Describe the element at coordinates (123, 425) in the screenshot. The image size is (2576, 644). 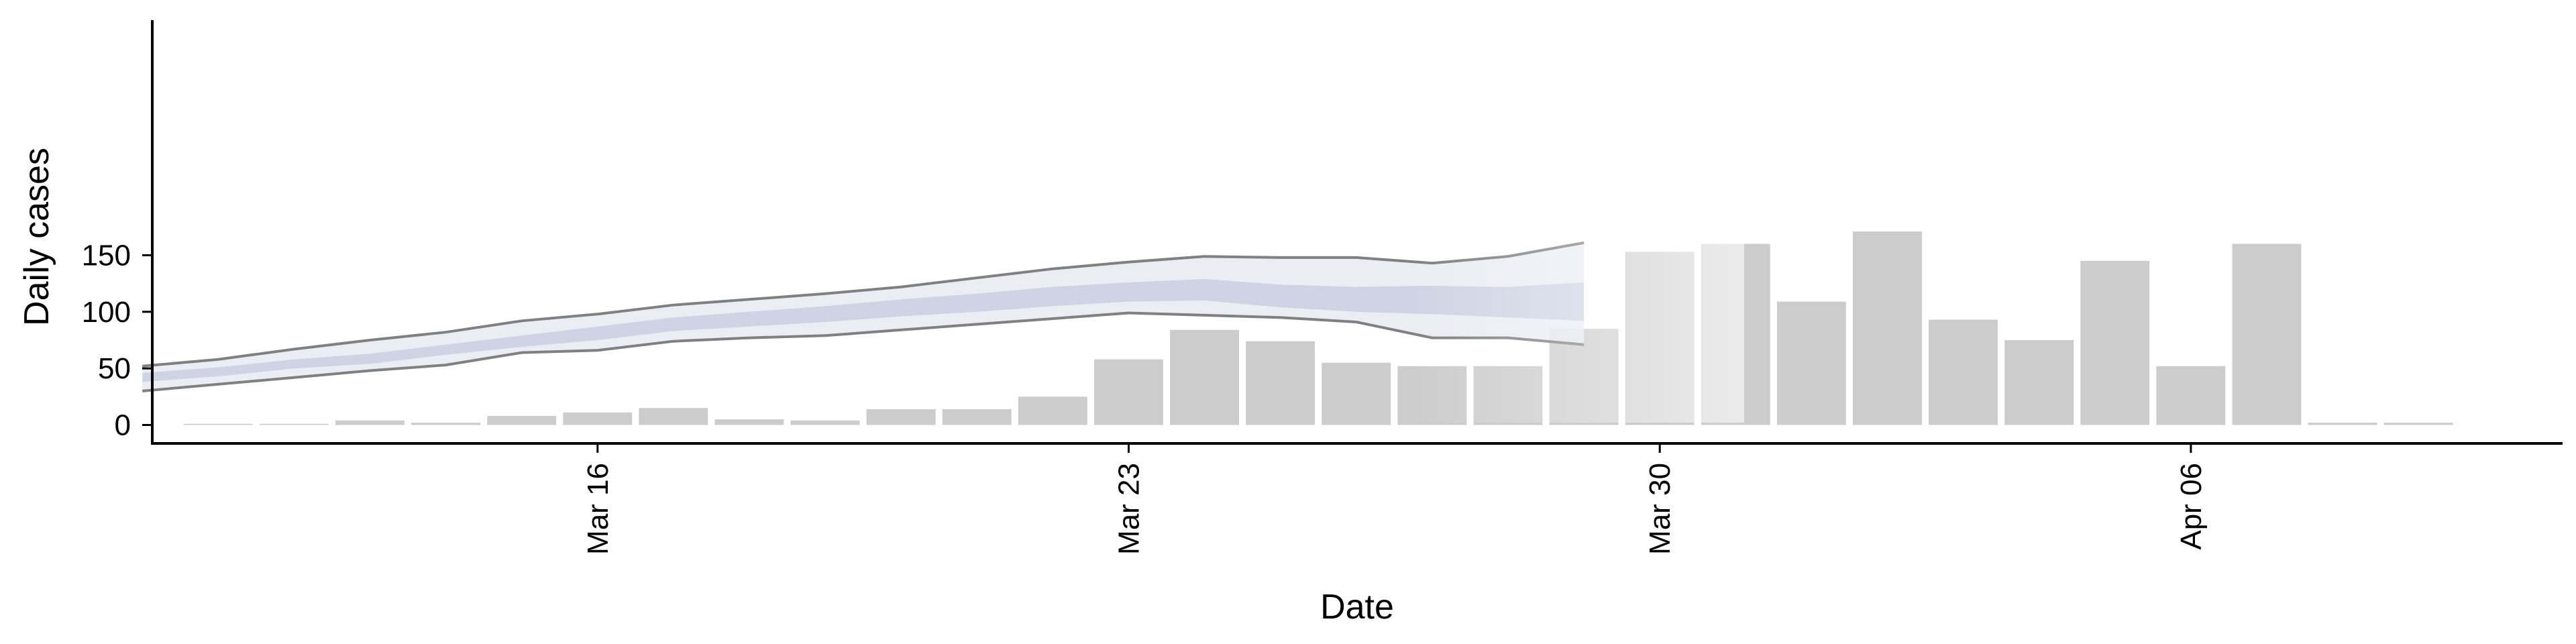
I see `y-tick-label: 0` at that location.